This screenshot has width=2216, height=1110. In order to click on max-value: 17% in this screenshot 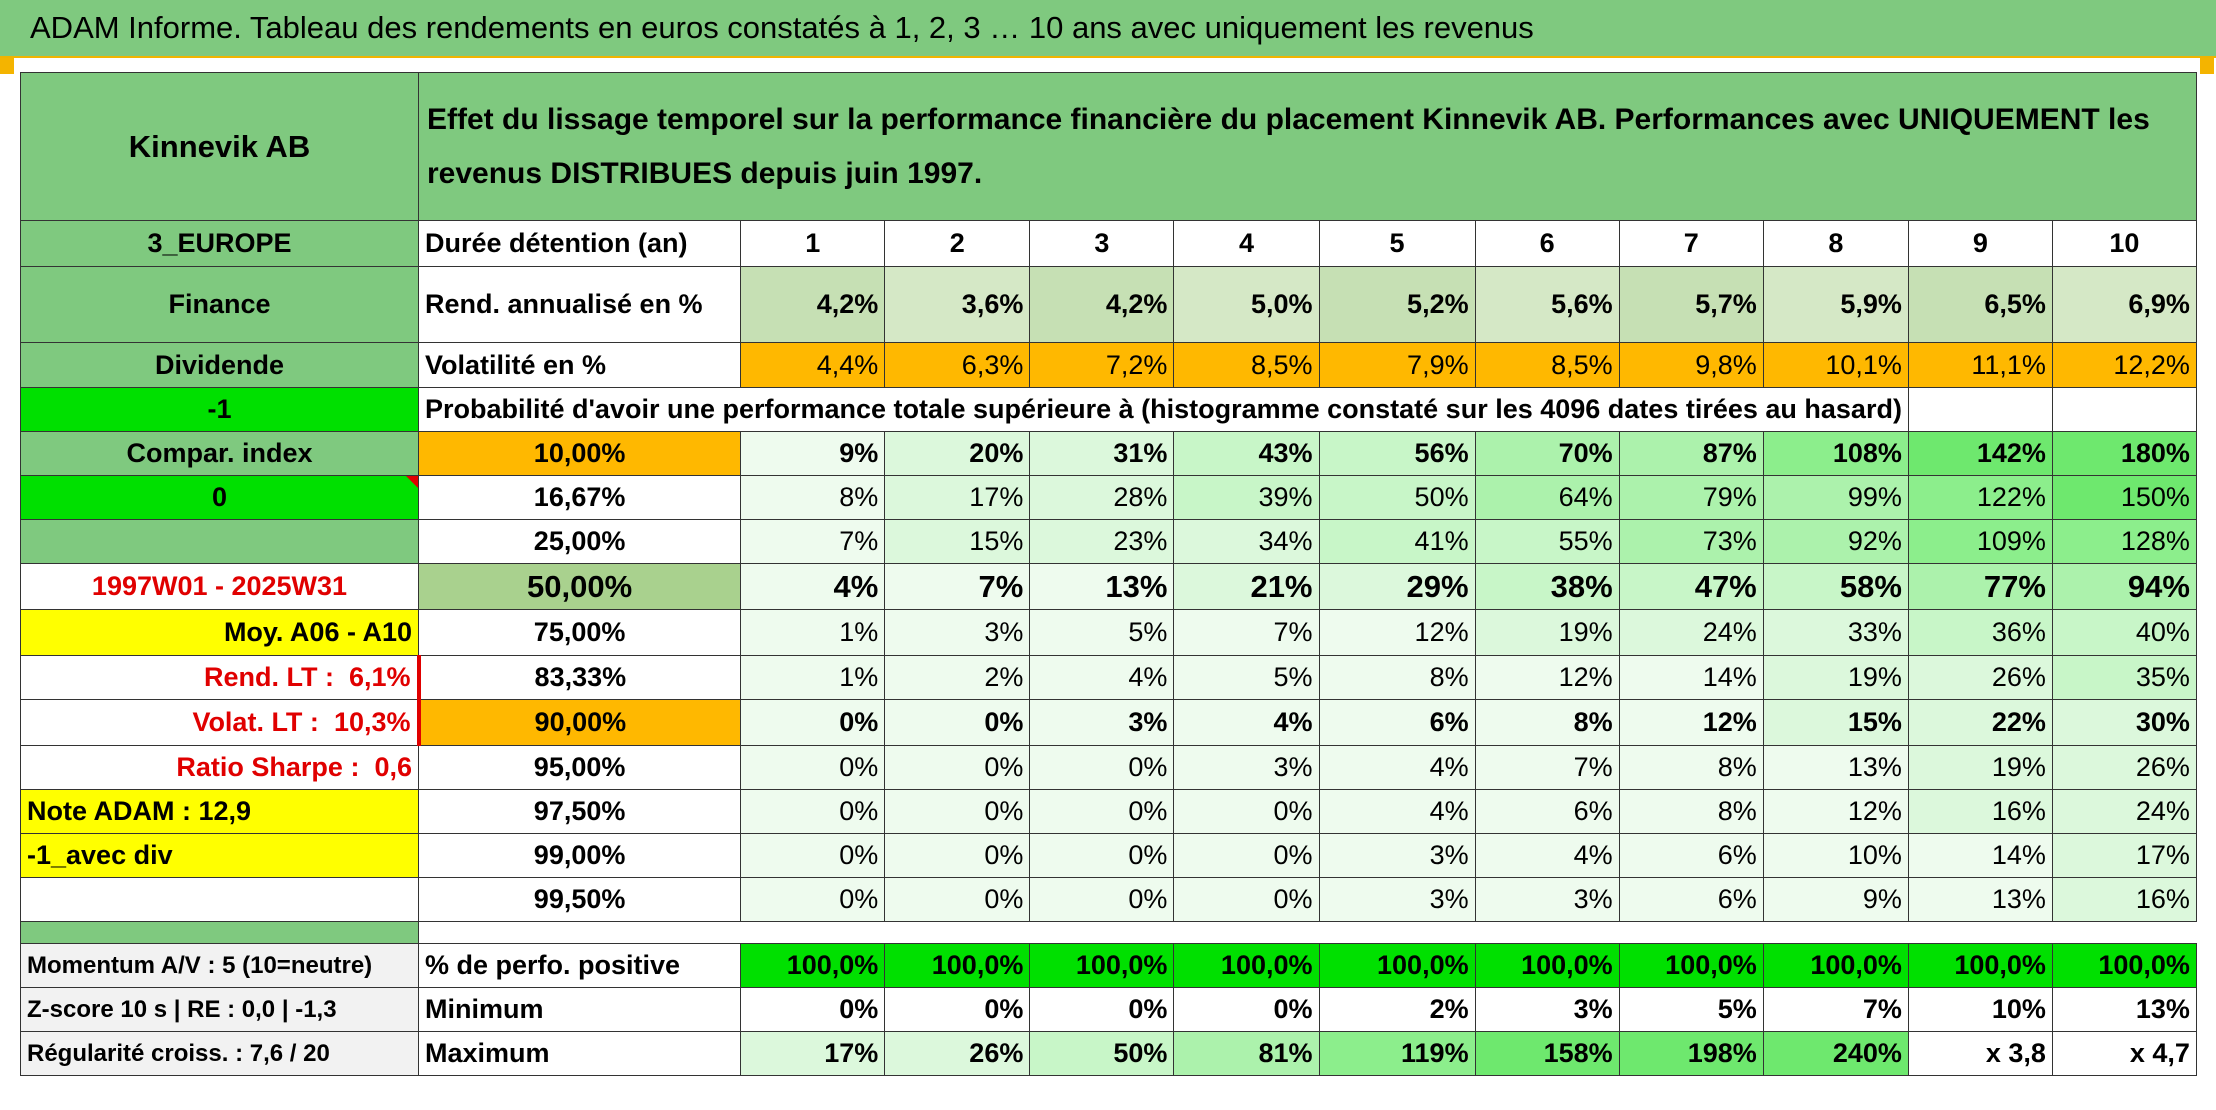, I will do `click(813, 1053)`.